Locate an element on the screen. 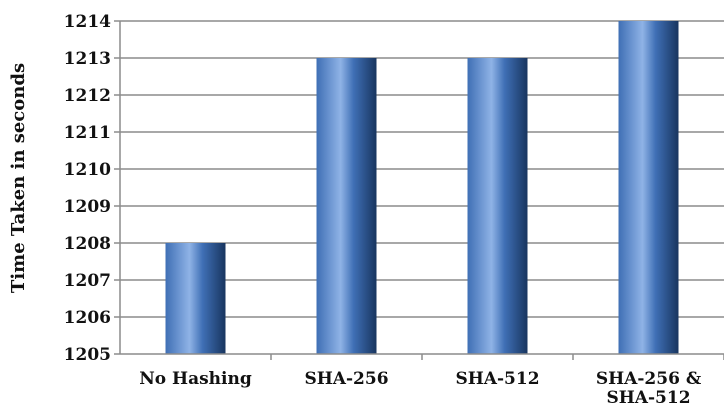  y-tick-label: 1213 is located at coordinates (87, 59).